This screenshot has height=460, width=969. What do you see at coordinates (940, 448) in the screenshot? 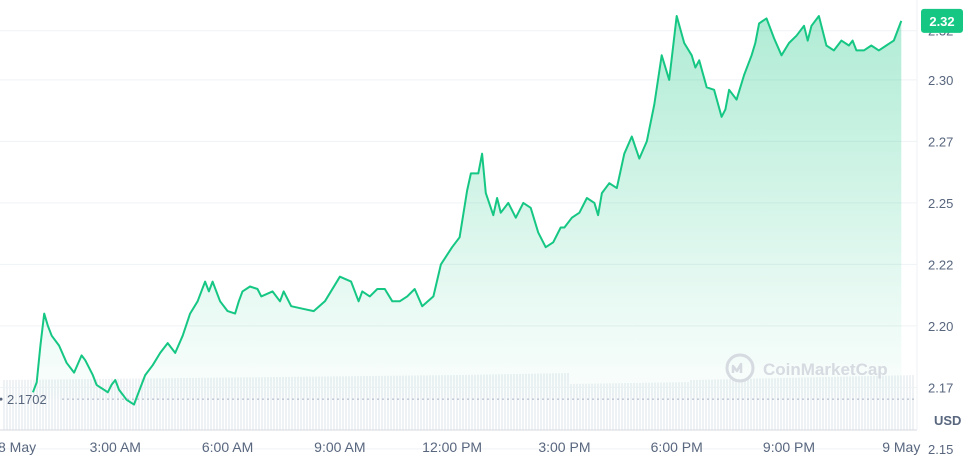
I see `y-tick-label: 2.15` at bounding box center [940, 448].